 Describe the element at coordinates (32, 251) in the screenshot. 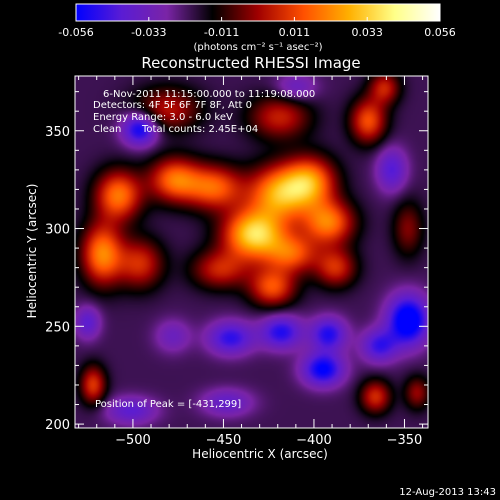

I see `y-axis-label: Heliocentric Y (arcsec)` at that location.